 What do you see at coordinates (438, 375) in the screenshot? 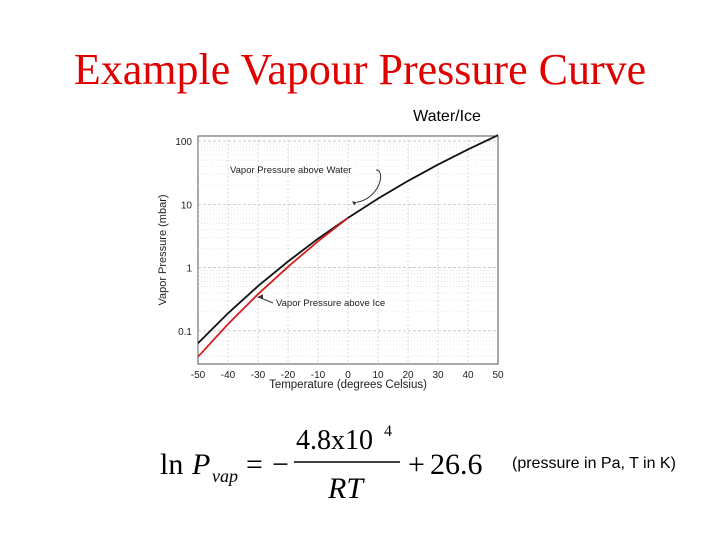
I see `x-tick-label: 30` at bounding box center [438, 375].